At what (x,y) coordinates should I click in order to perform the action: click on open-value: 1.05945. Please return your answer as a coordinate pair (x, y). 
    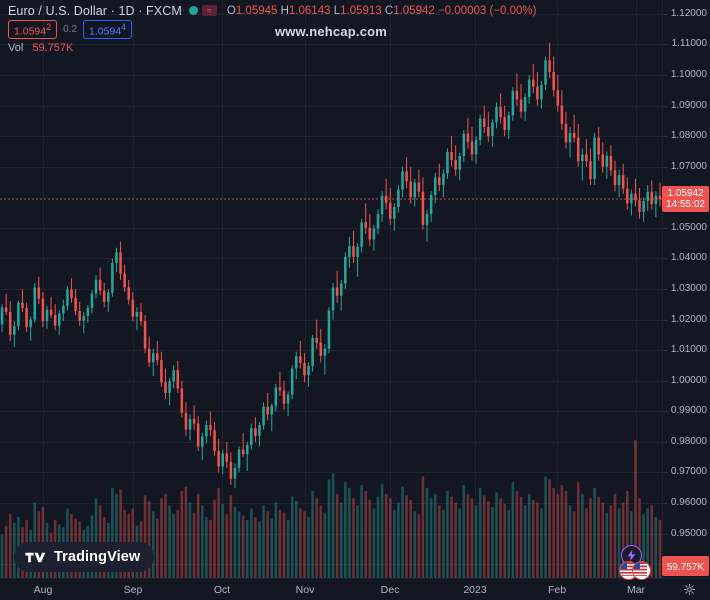
    Looking at the image, I should click on (256, 10).